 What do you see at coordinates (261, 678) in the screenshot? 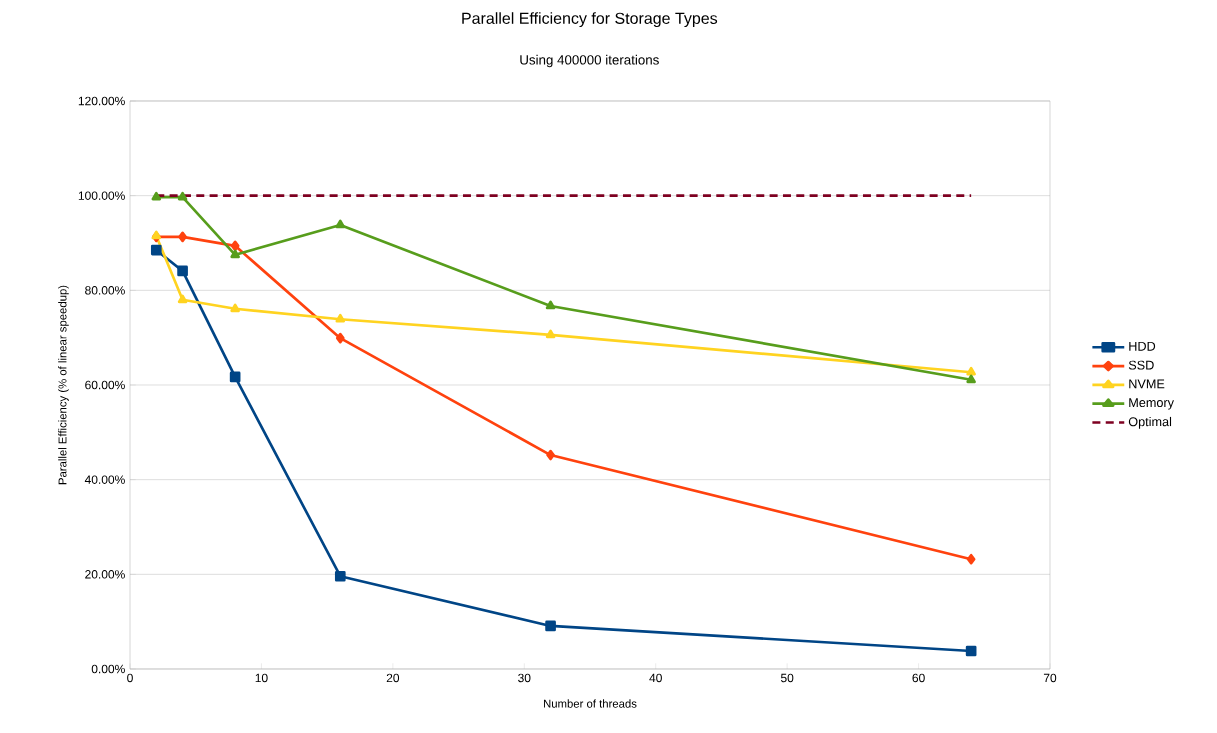
I see `x-tick-label: 10` at bounding box center [261, 678].